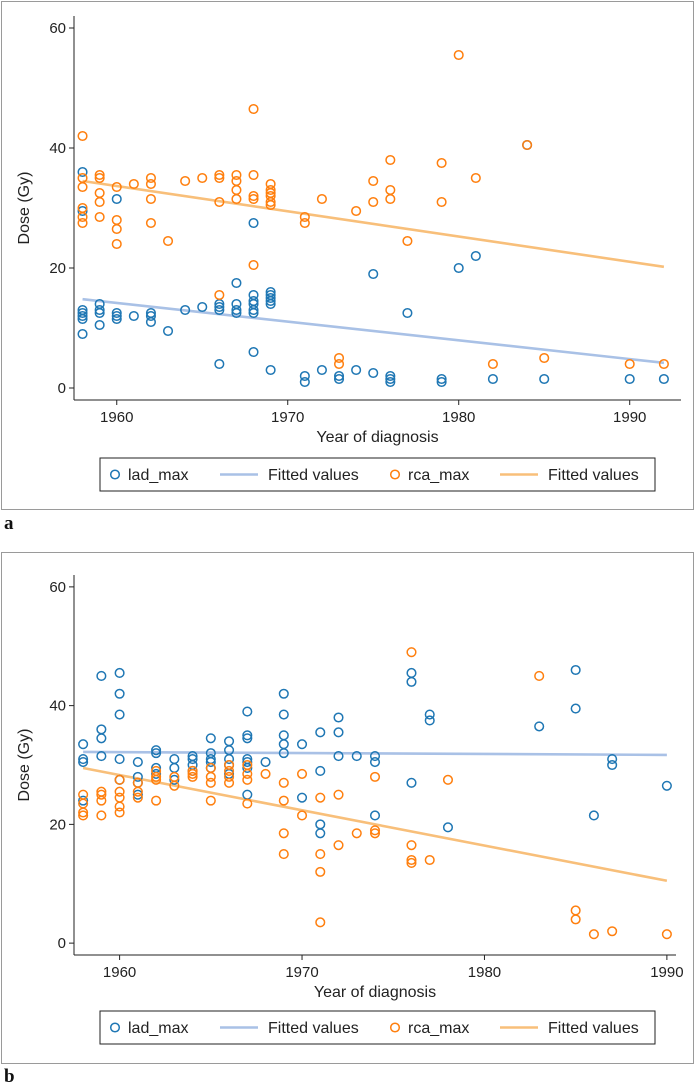 This screenshot has width=695, height=1089. What do you see at coordinates (301, 972) in the screenshot?
I see `x-tick-label: 1970` at bounding box center [301, 972].